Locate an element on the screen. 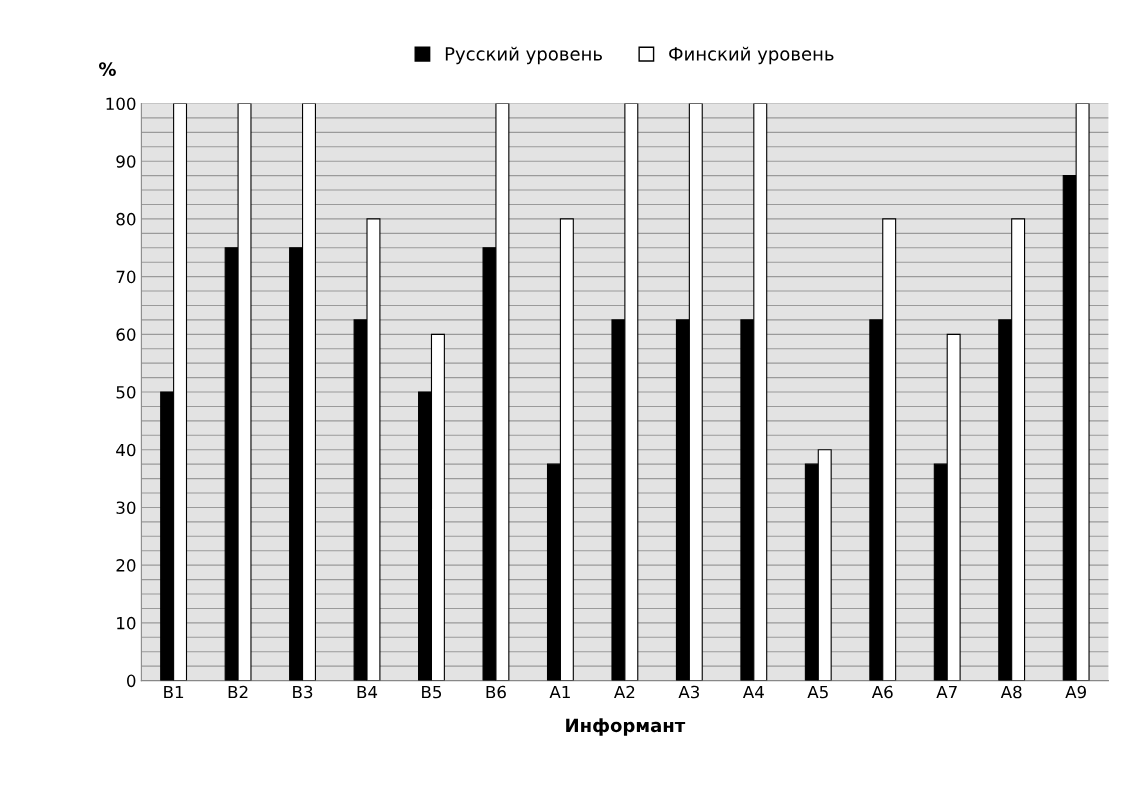 The width and height of the screenshot is (1131, 796). x-tick-label: A9 is located at coordinates (1075, 692).